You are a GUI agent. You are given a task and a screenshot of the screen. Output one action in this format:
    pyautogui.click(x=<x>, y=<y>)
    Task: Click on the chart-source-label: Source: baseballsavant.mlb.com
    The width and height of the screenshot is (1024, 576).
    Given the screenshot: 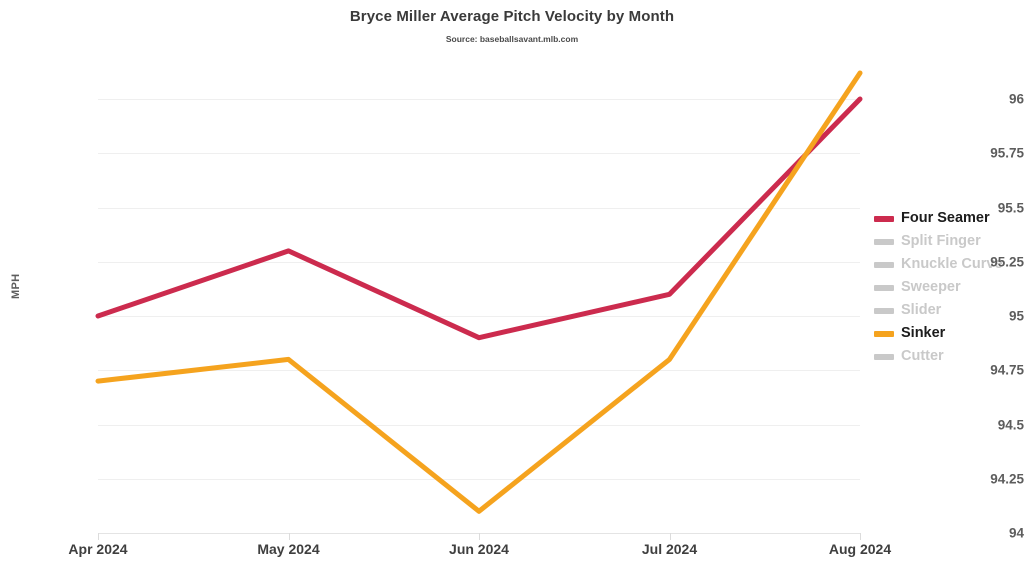 What is the action you would take?
    pyautogui.click(x=512, y=39)
    